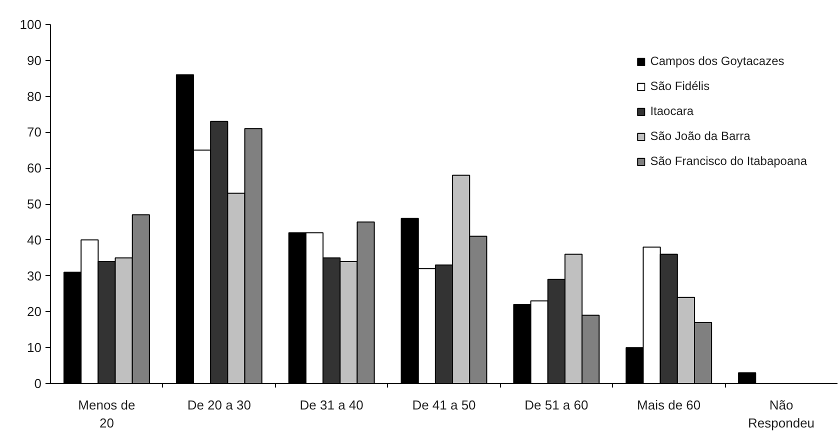 The width and height of the screenshot is (839, 433). What do you see at coordinates (38, 383) in the screenshot?
I see `y-tick-label: 0` at bounding box center [38, 383].